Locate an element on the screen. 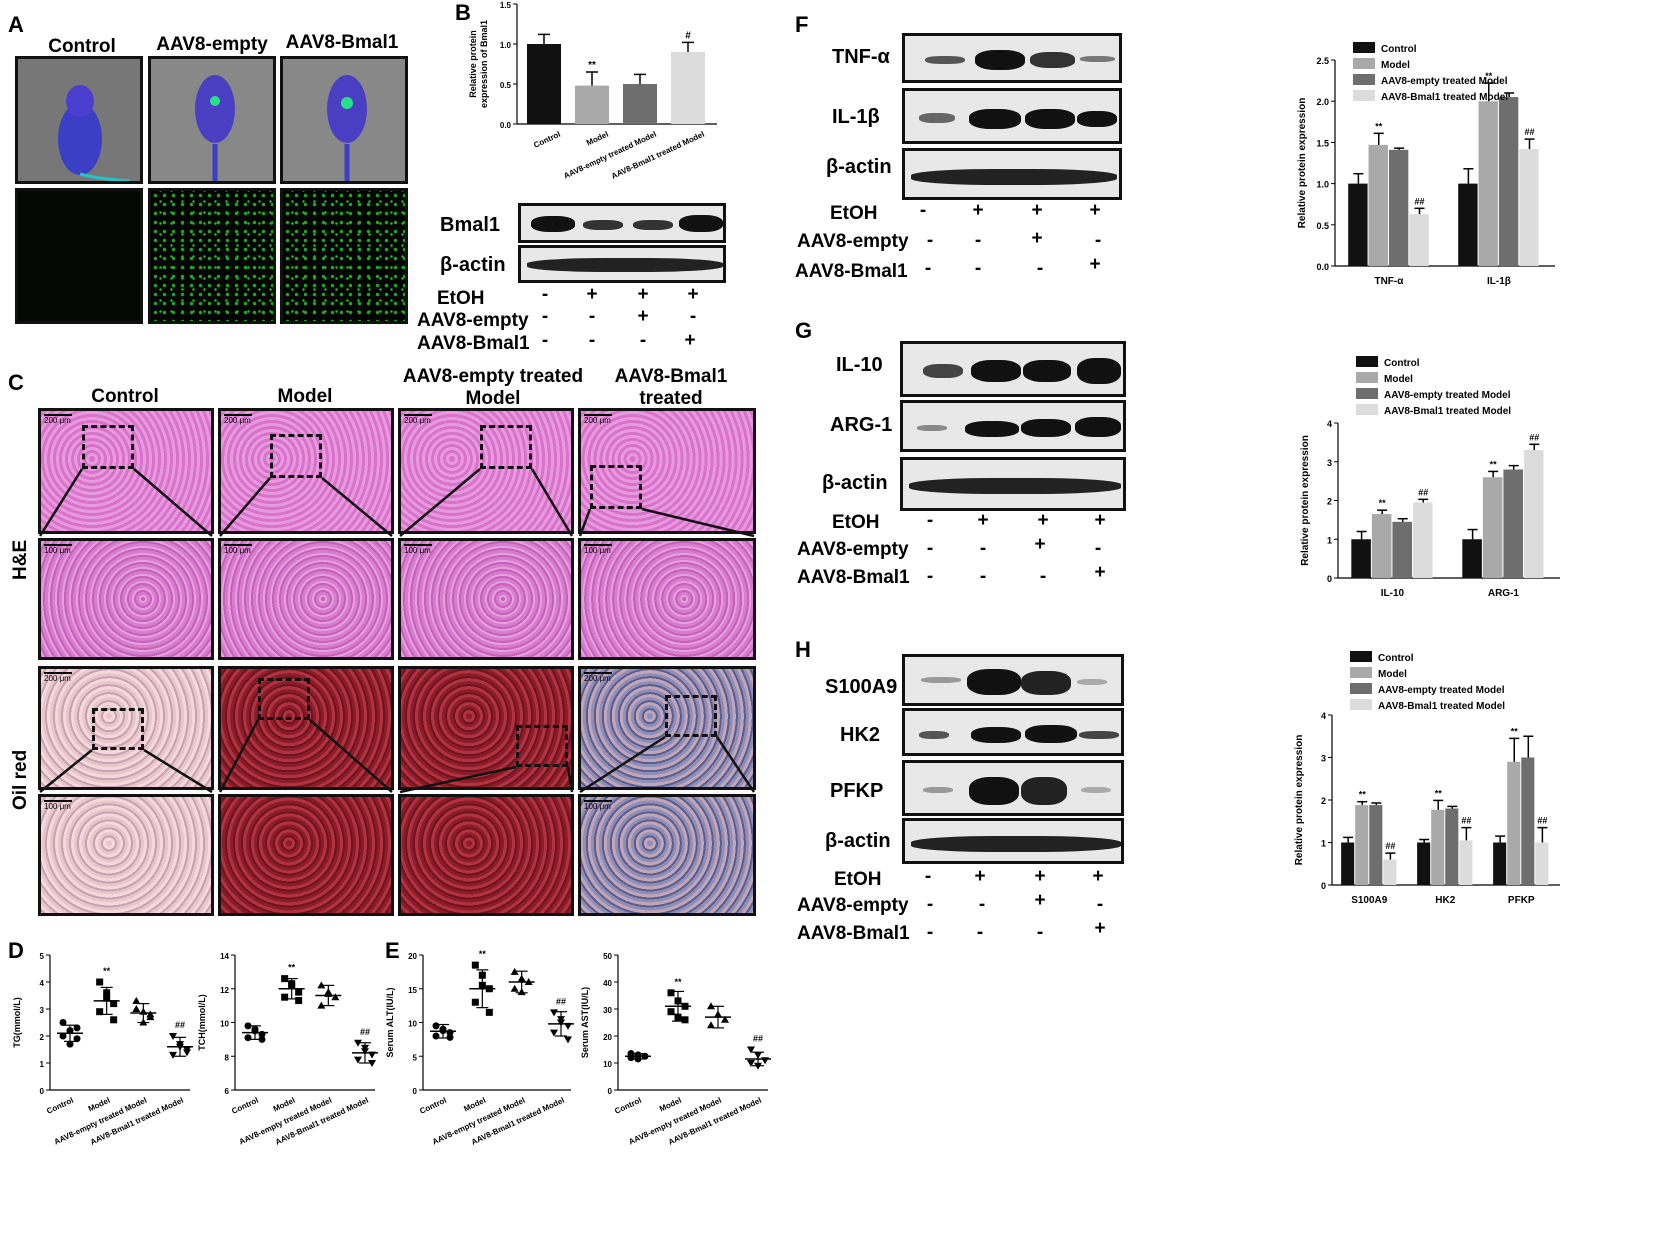 Image resolution: width=1674 pixels, height=1243 pixels. y-tick-label: 3 is located at coordinates (42, 1010).